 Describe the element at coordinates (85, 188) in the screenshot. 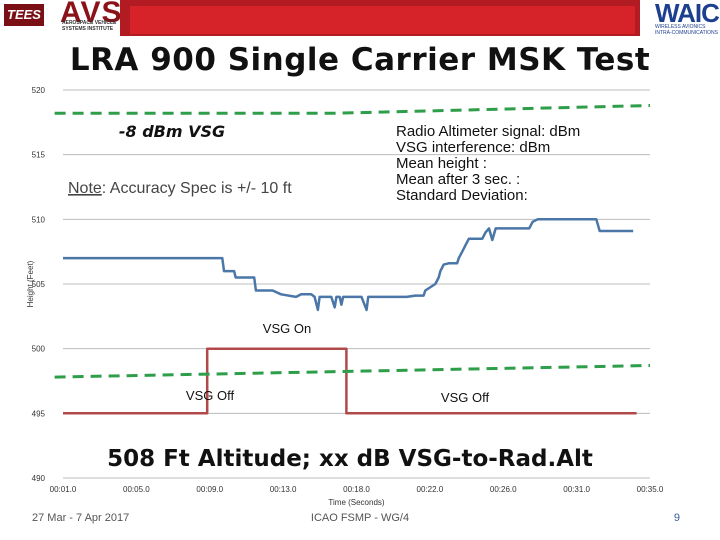

I see `accuracy-note-prefix: Note` at that location.